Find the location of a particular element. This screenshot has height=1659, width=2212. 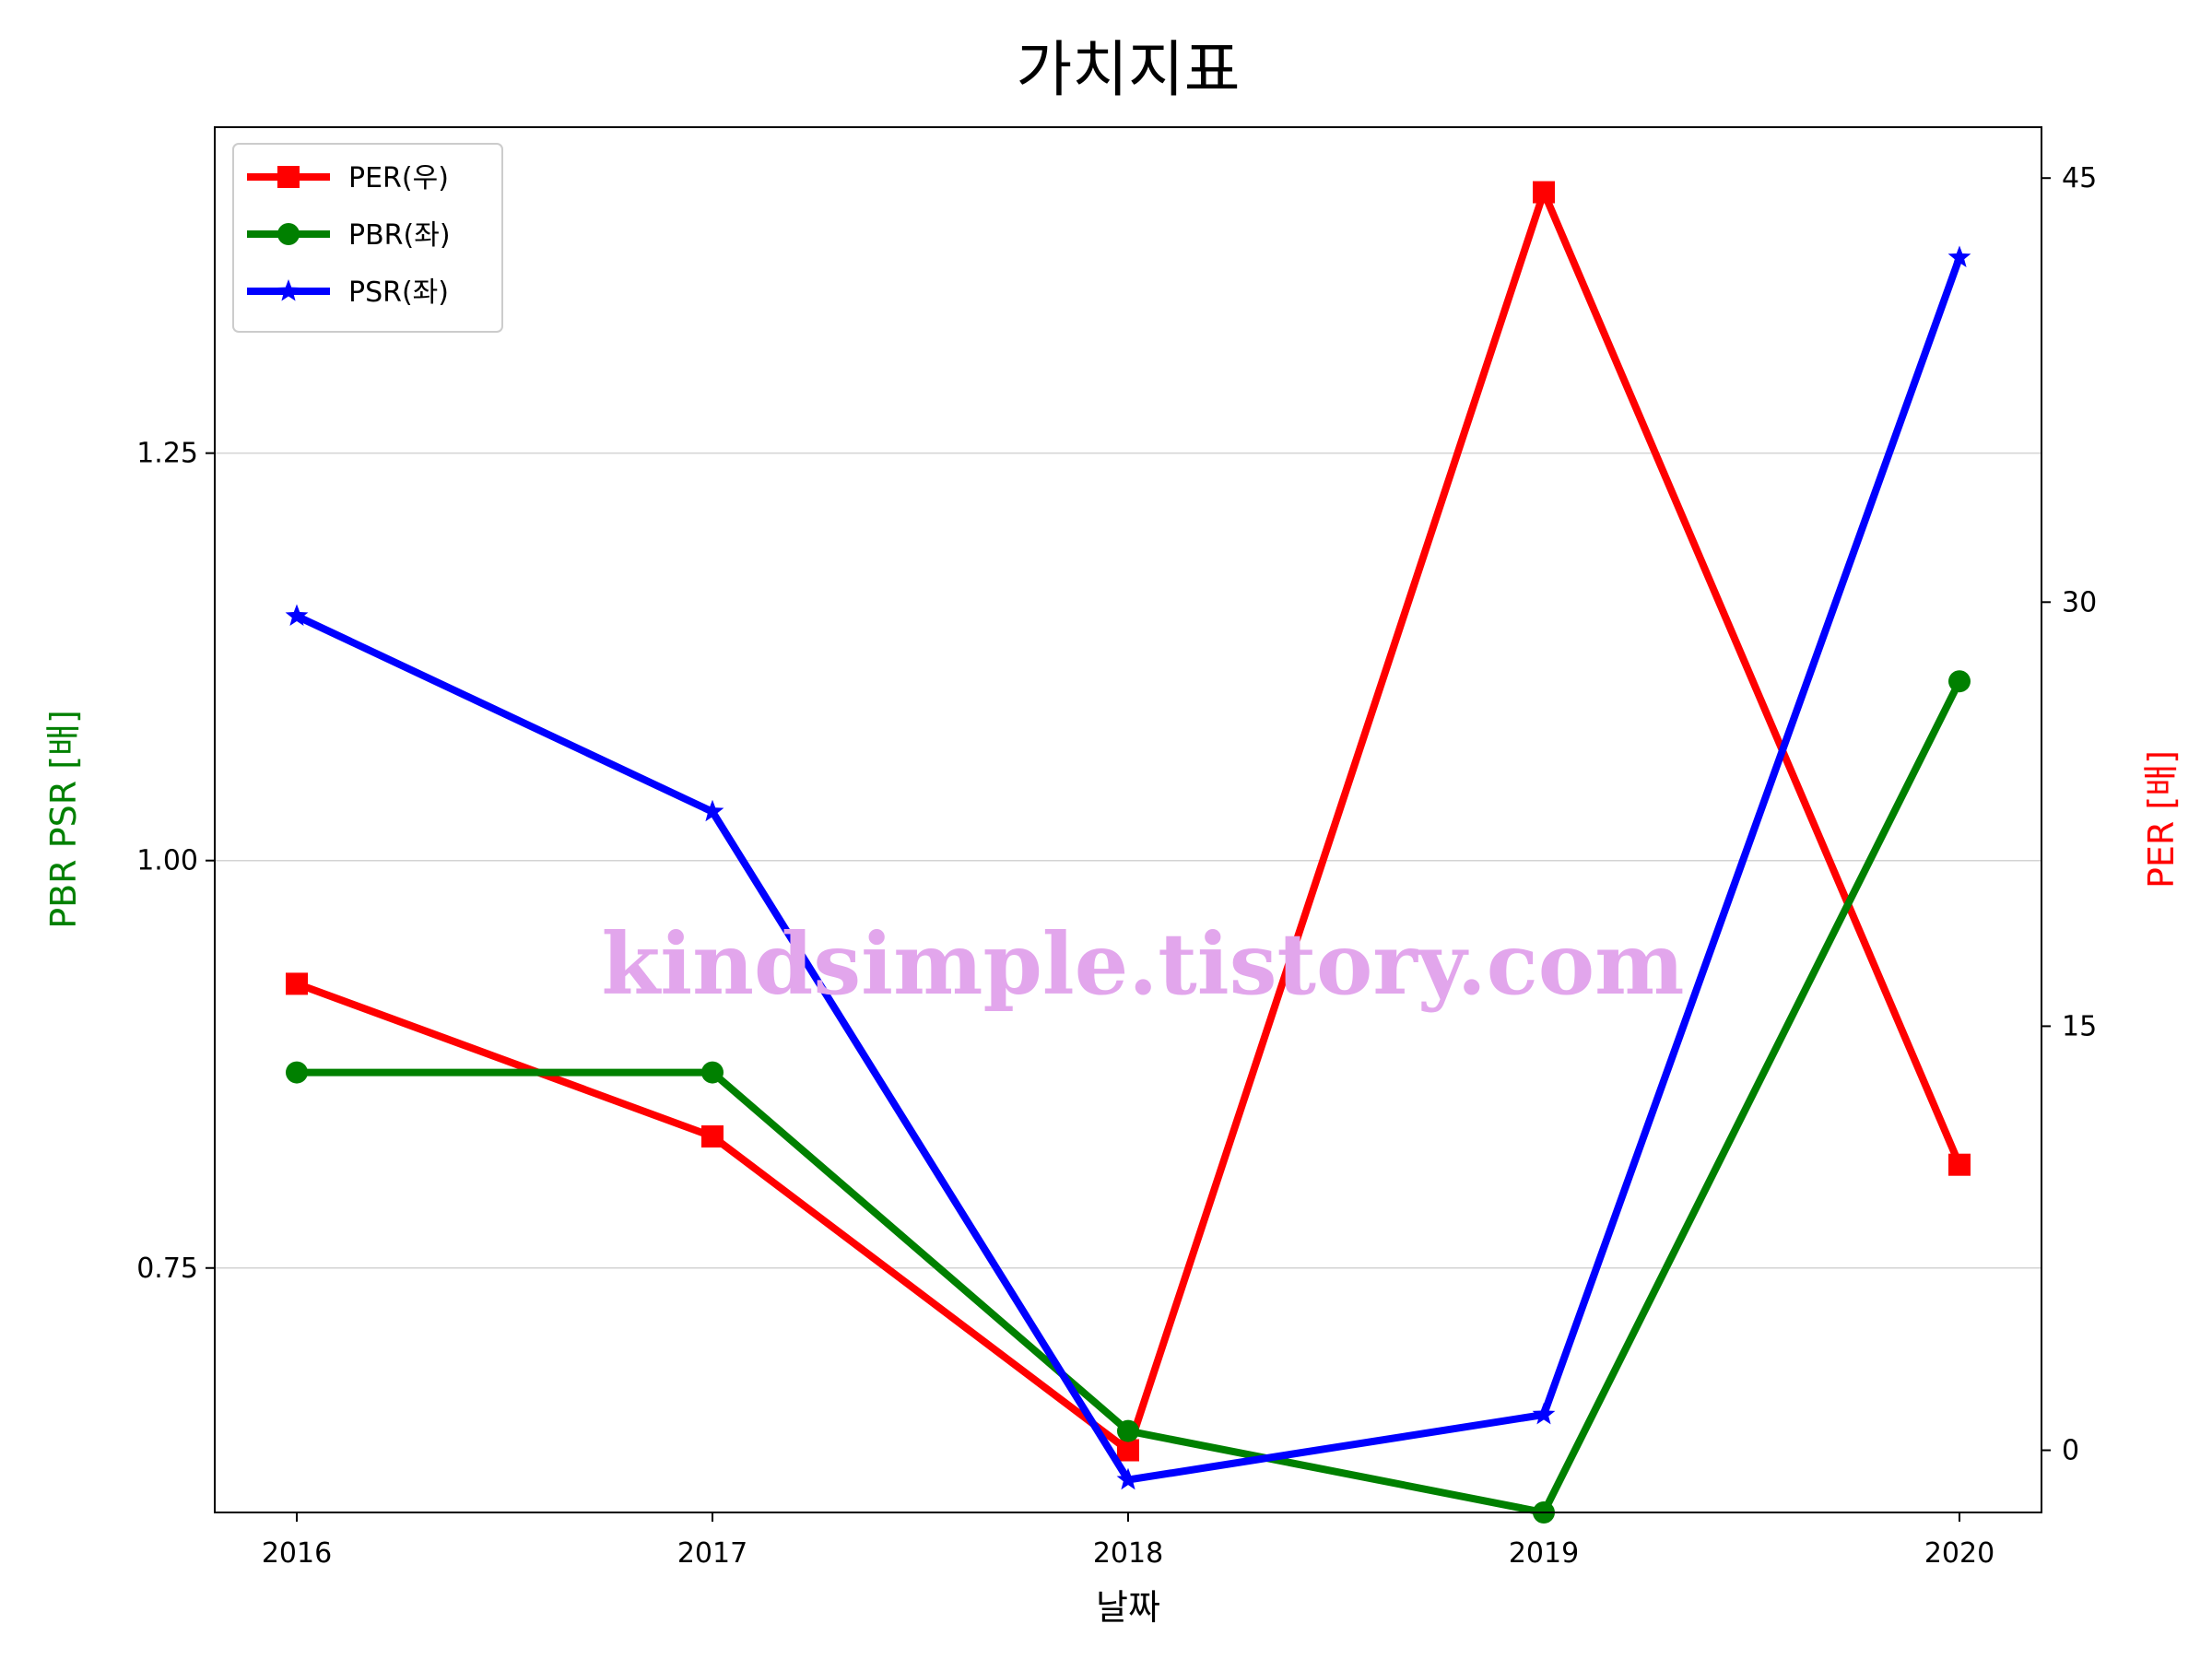

legend-item-per: PER(우) is located at coordinates (348, 178).